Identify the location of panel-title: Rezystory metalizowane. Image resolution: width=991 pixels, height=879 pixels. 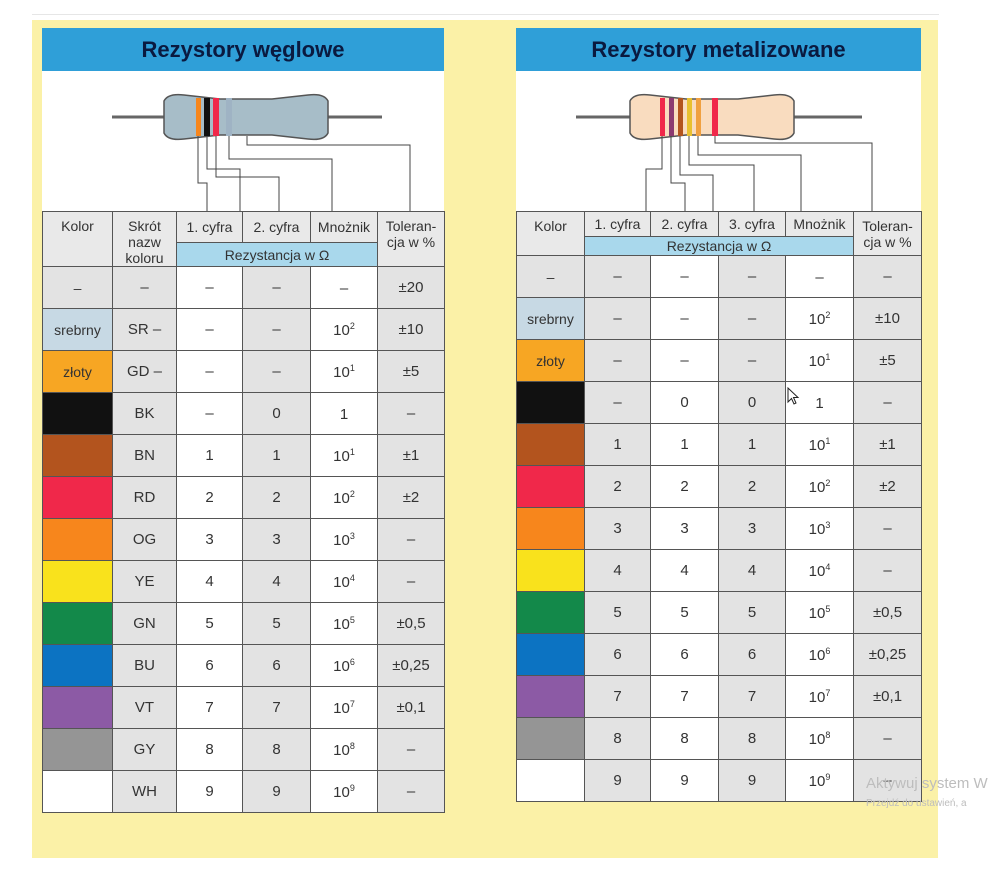
(718, 49).